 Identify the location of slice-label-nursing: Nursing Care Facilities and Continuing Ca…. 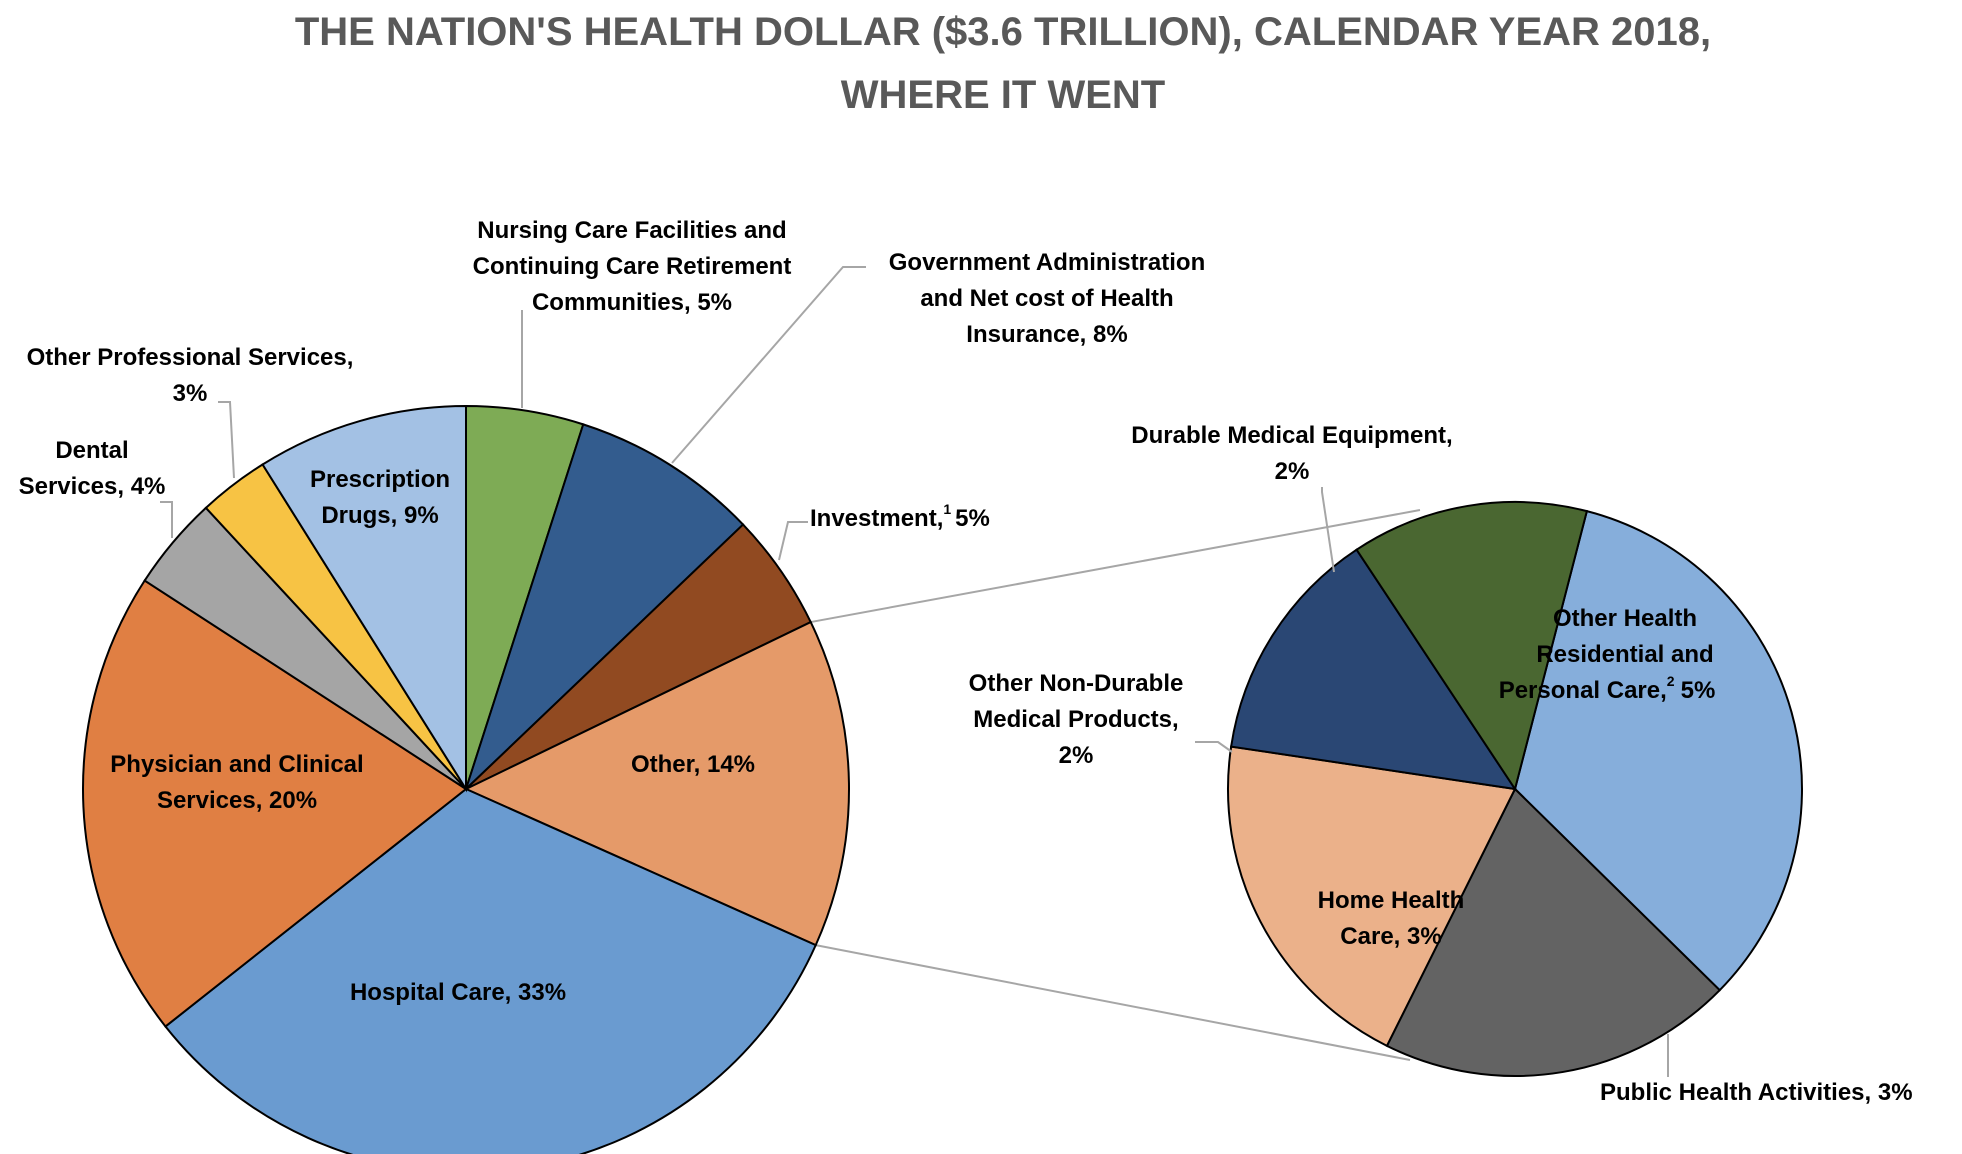
(632, 266).